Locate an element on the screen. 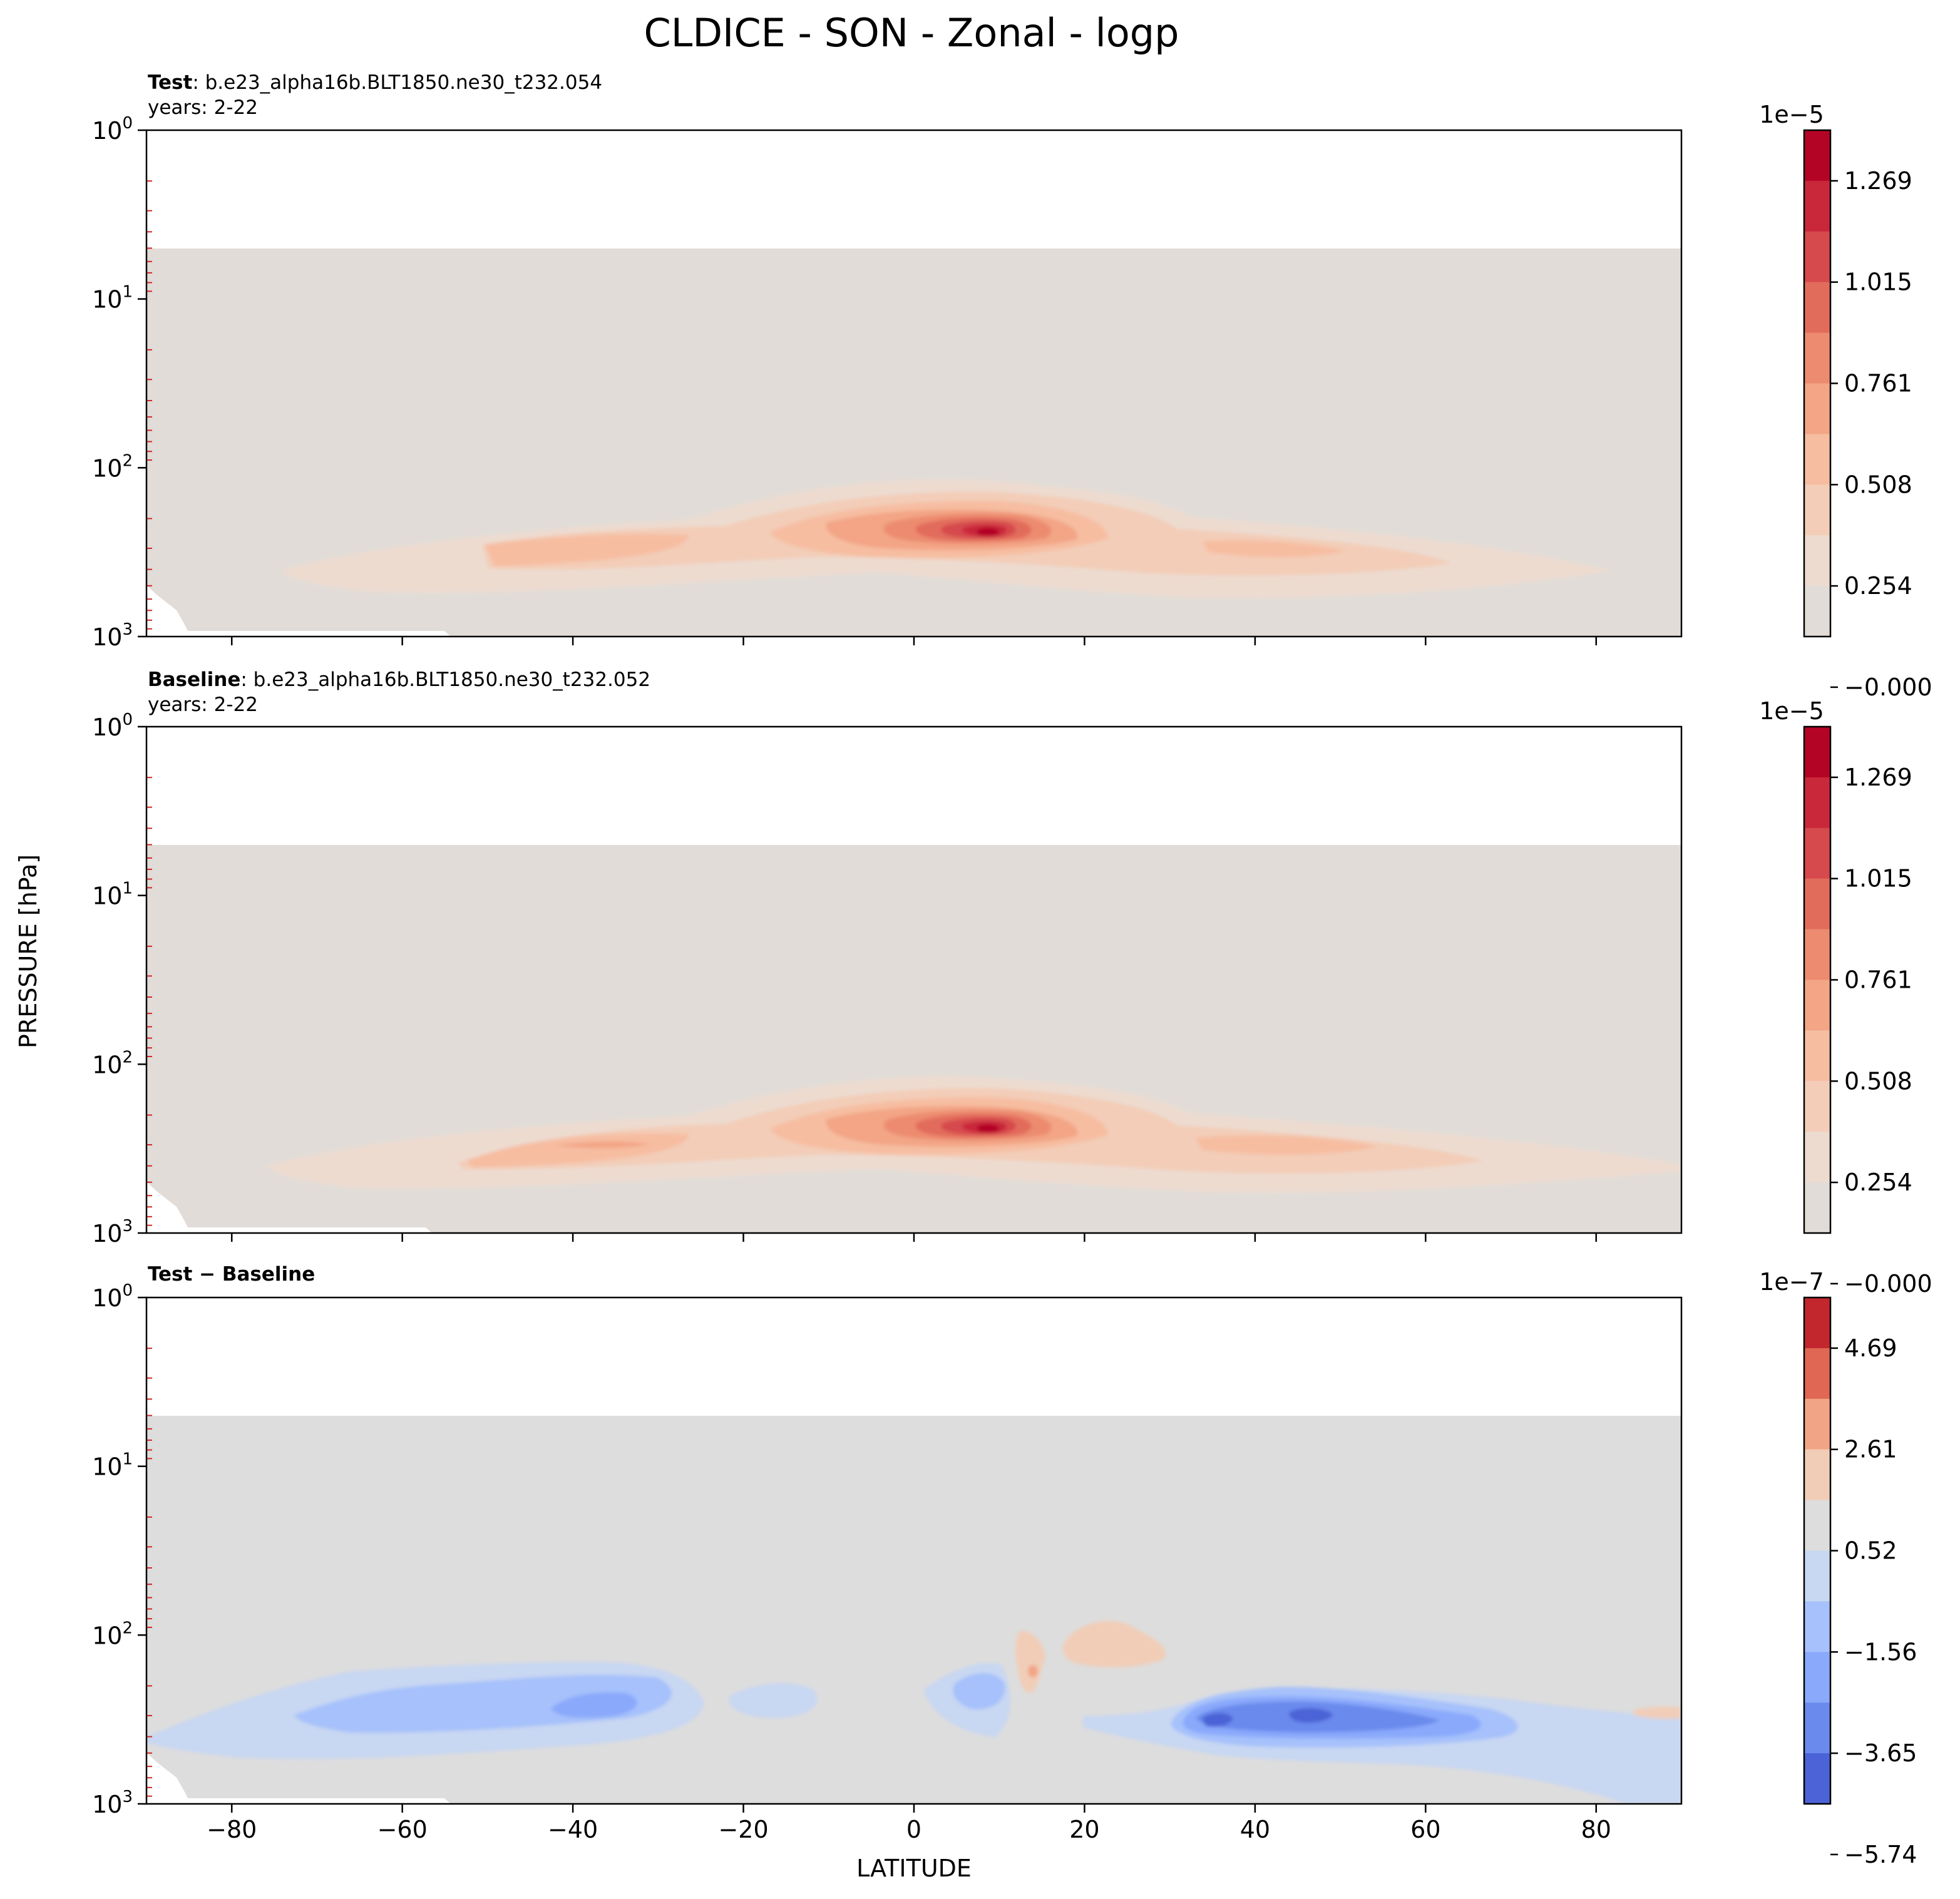 The image size is (1960, 1899). x-tick-label: −40 is located at coordinates (573, 1830).